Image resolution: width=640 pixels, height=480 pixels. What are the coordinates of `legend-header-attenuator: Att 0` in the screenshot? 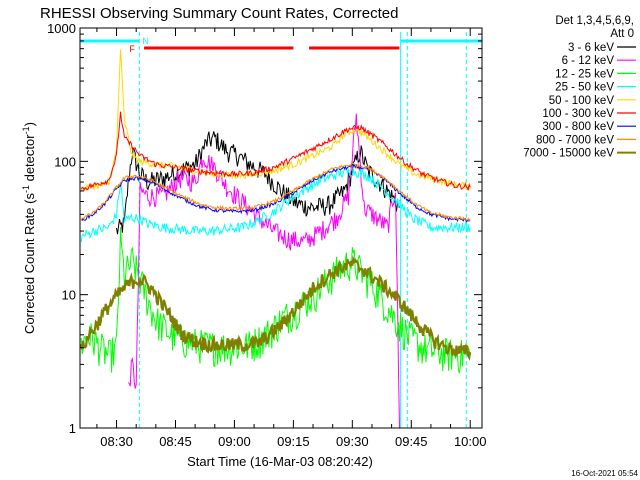 It's located at (622, 34).